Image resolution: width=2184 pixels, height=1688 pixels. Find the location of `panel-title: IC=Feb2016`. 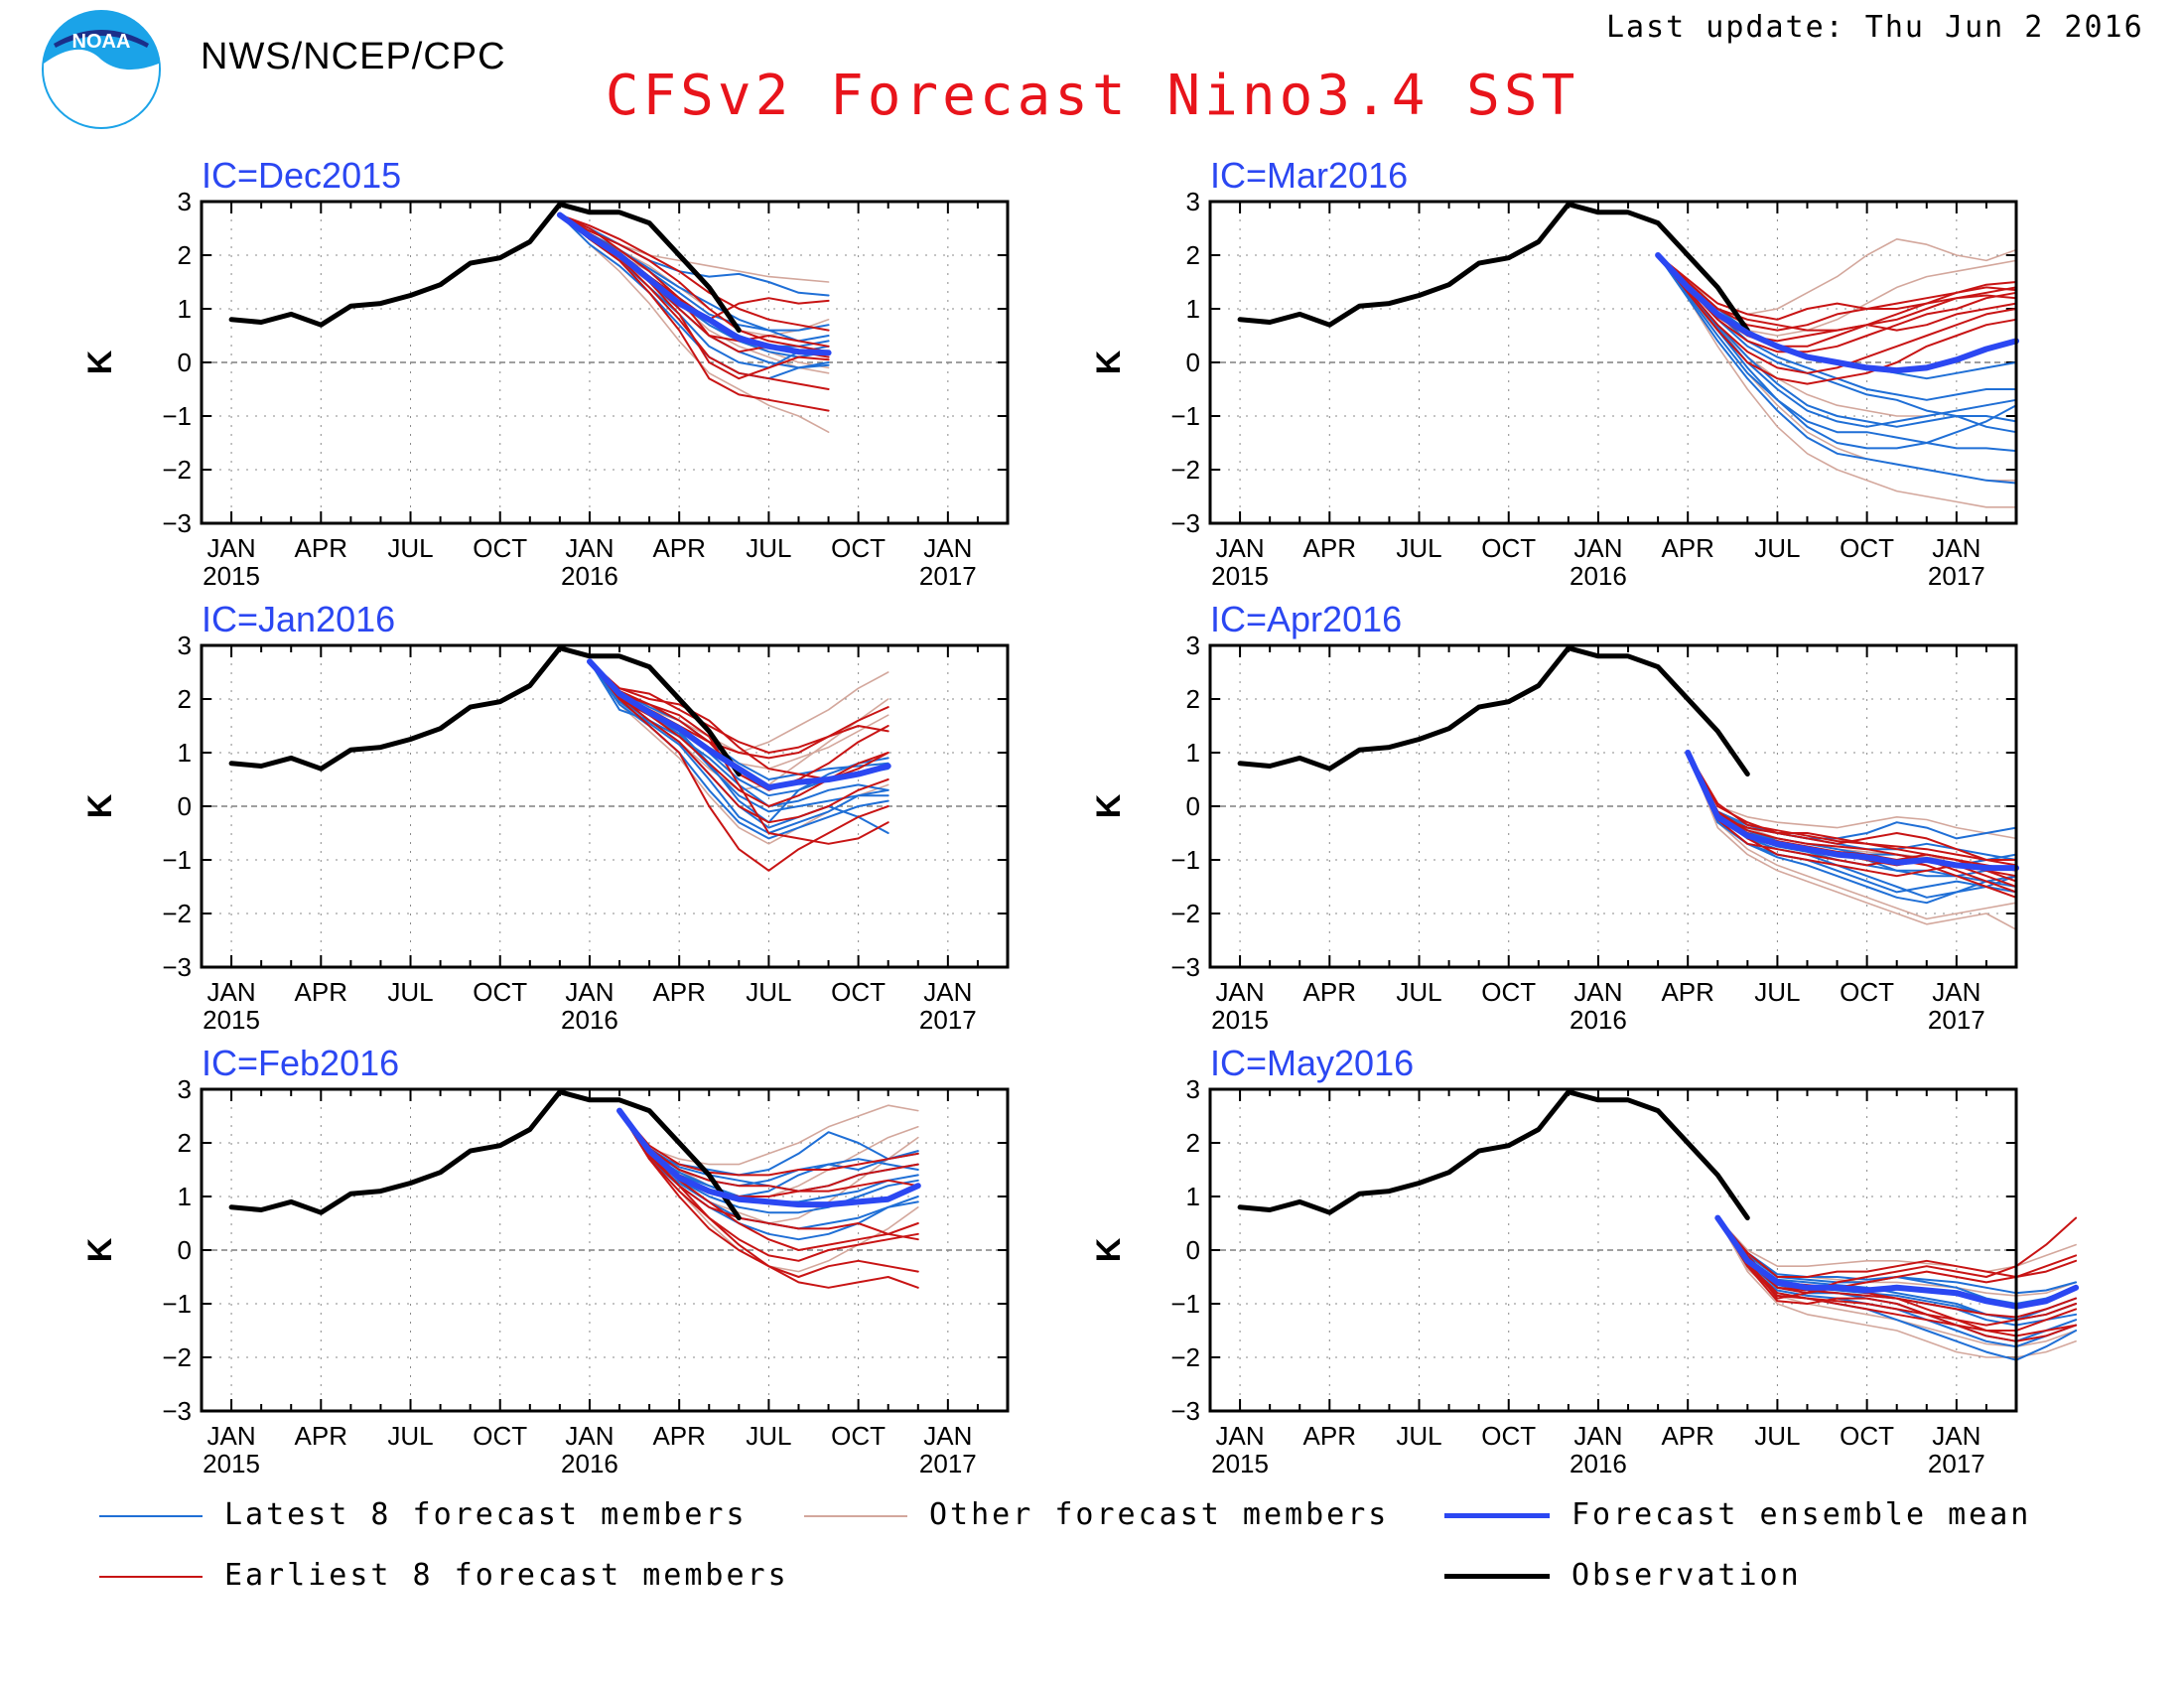

panel-title: IC=Feb2016 is located at coordinates (300, 1063).